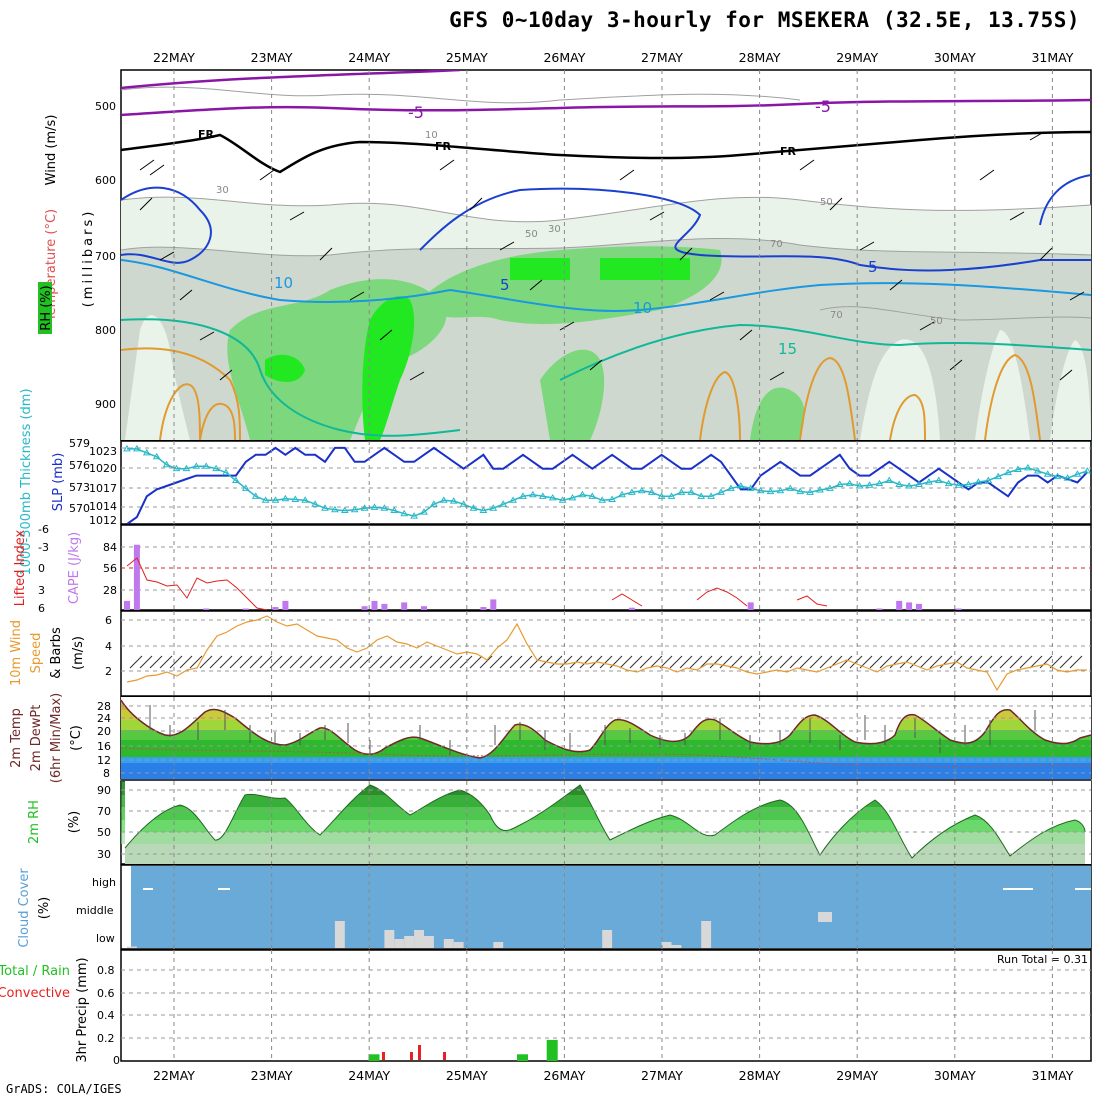  I want to click on precip-tick: 0.8, so click(106, 970).